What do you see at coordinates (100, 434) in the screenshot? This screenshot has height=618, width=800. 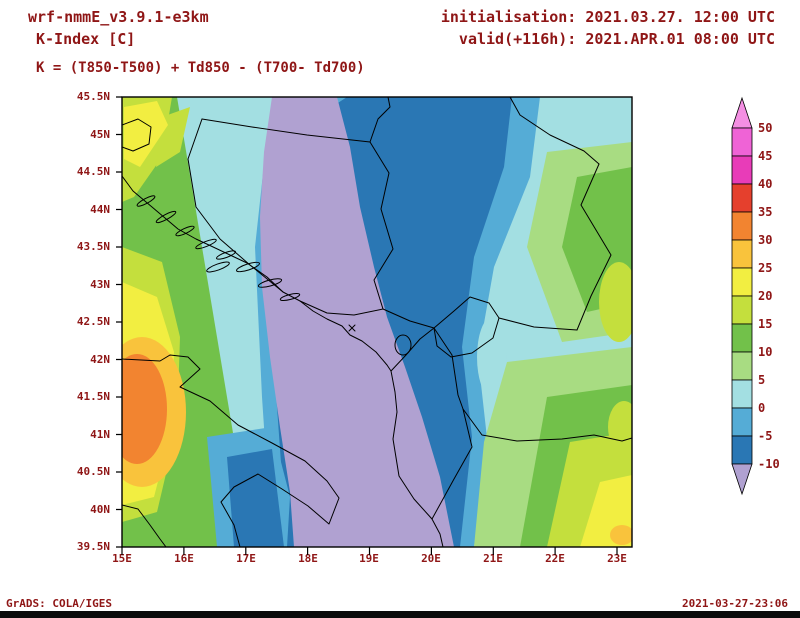 I see `y-tick-label: 41N` at bounding box center [100, 434].